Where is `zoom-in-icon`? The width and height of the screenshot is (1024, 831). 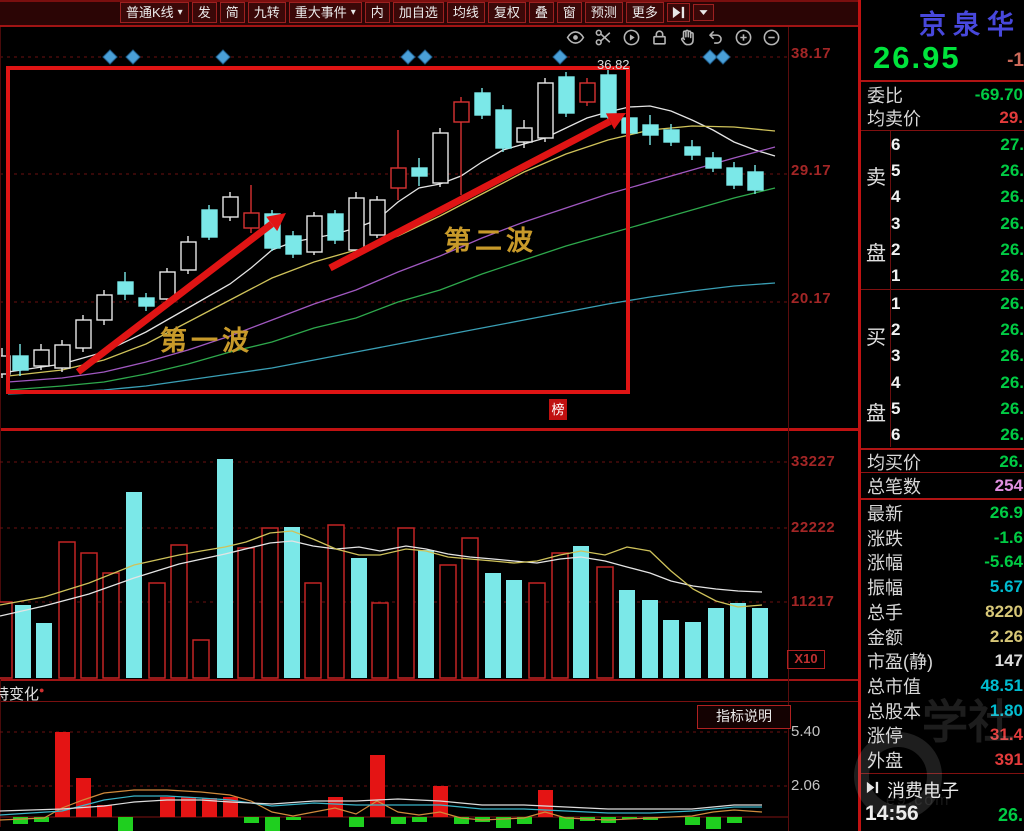 zoom-in-icon is located at coordinates (743, 37).